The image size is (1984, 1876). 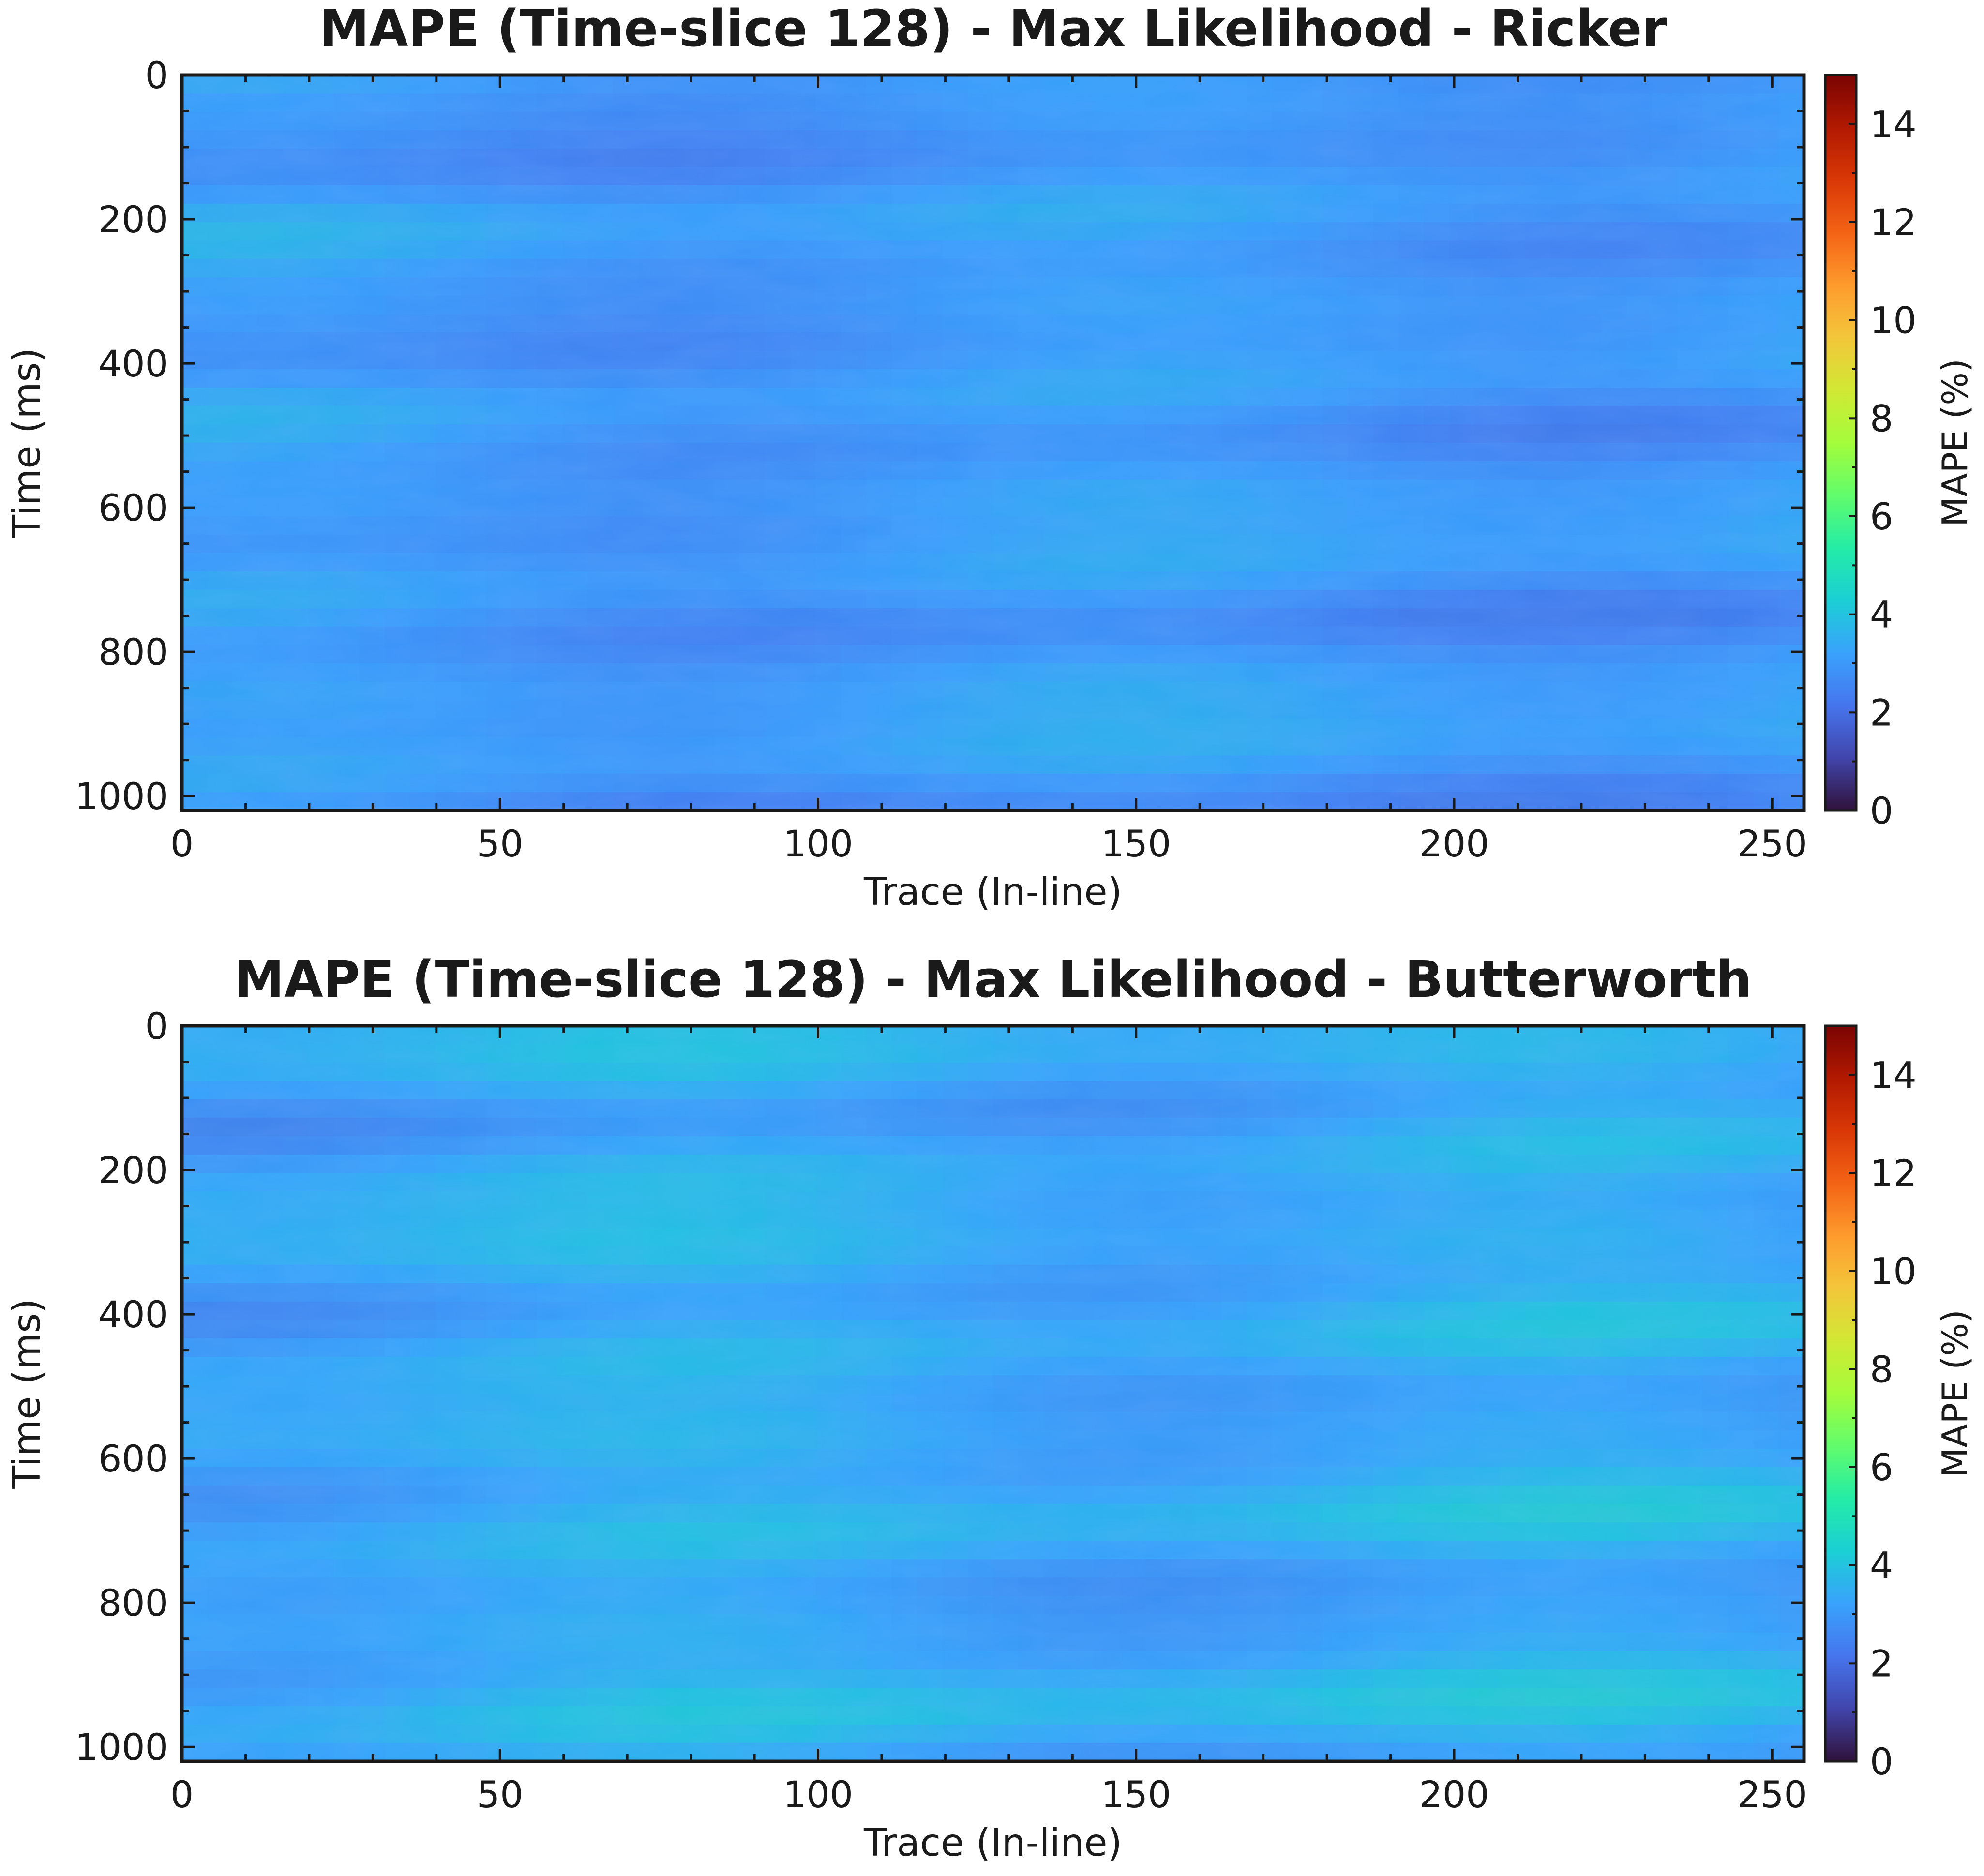 I want to click on colorbar-tick-label: 14, so click(x=1893, y=125).